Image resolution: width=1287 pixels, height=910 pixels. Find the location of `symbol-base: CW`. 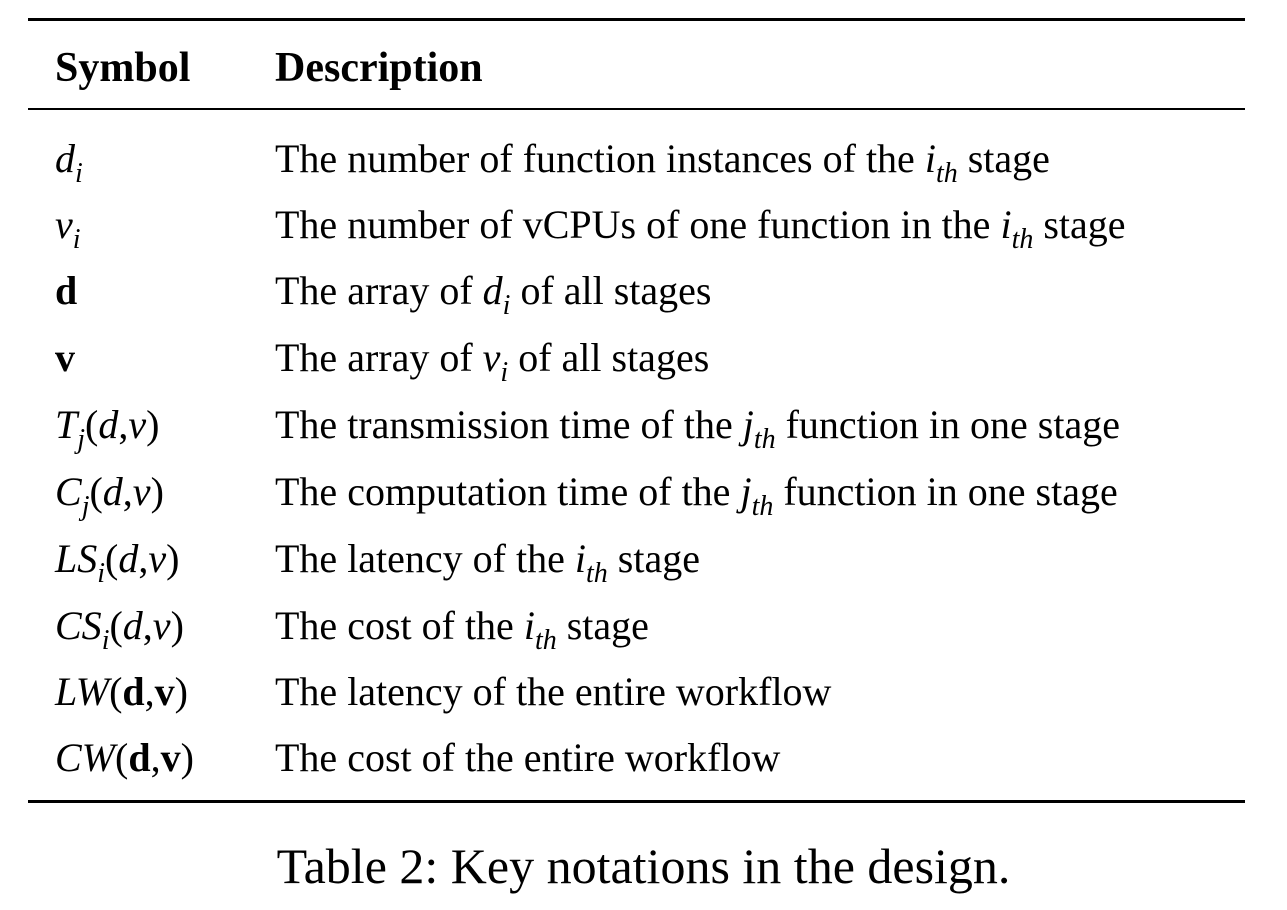

symbol-base: CW is located at coordinates (85, 757).